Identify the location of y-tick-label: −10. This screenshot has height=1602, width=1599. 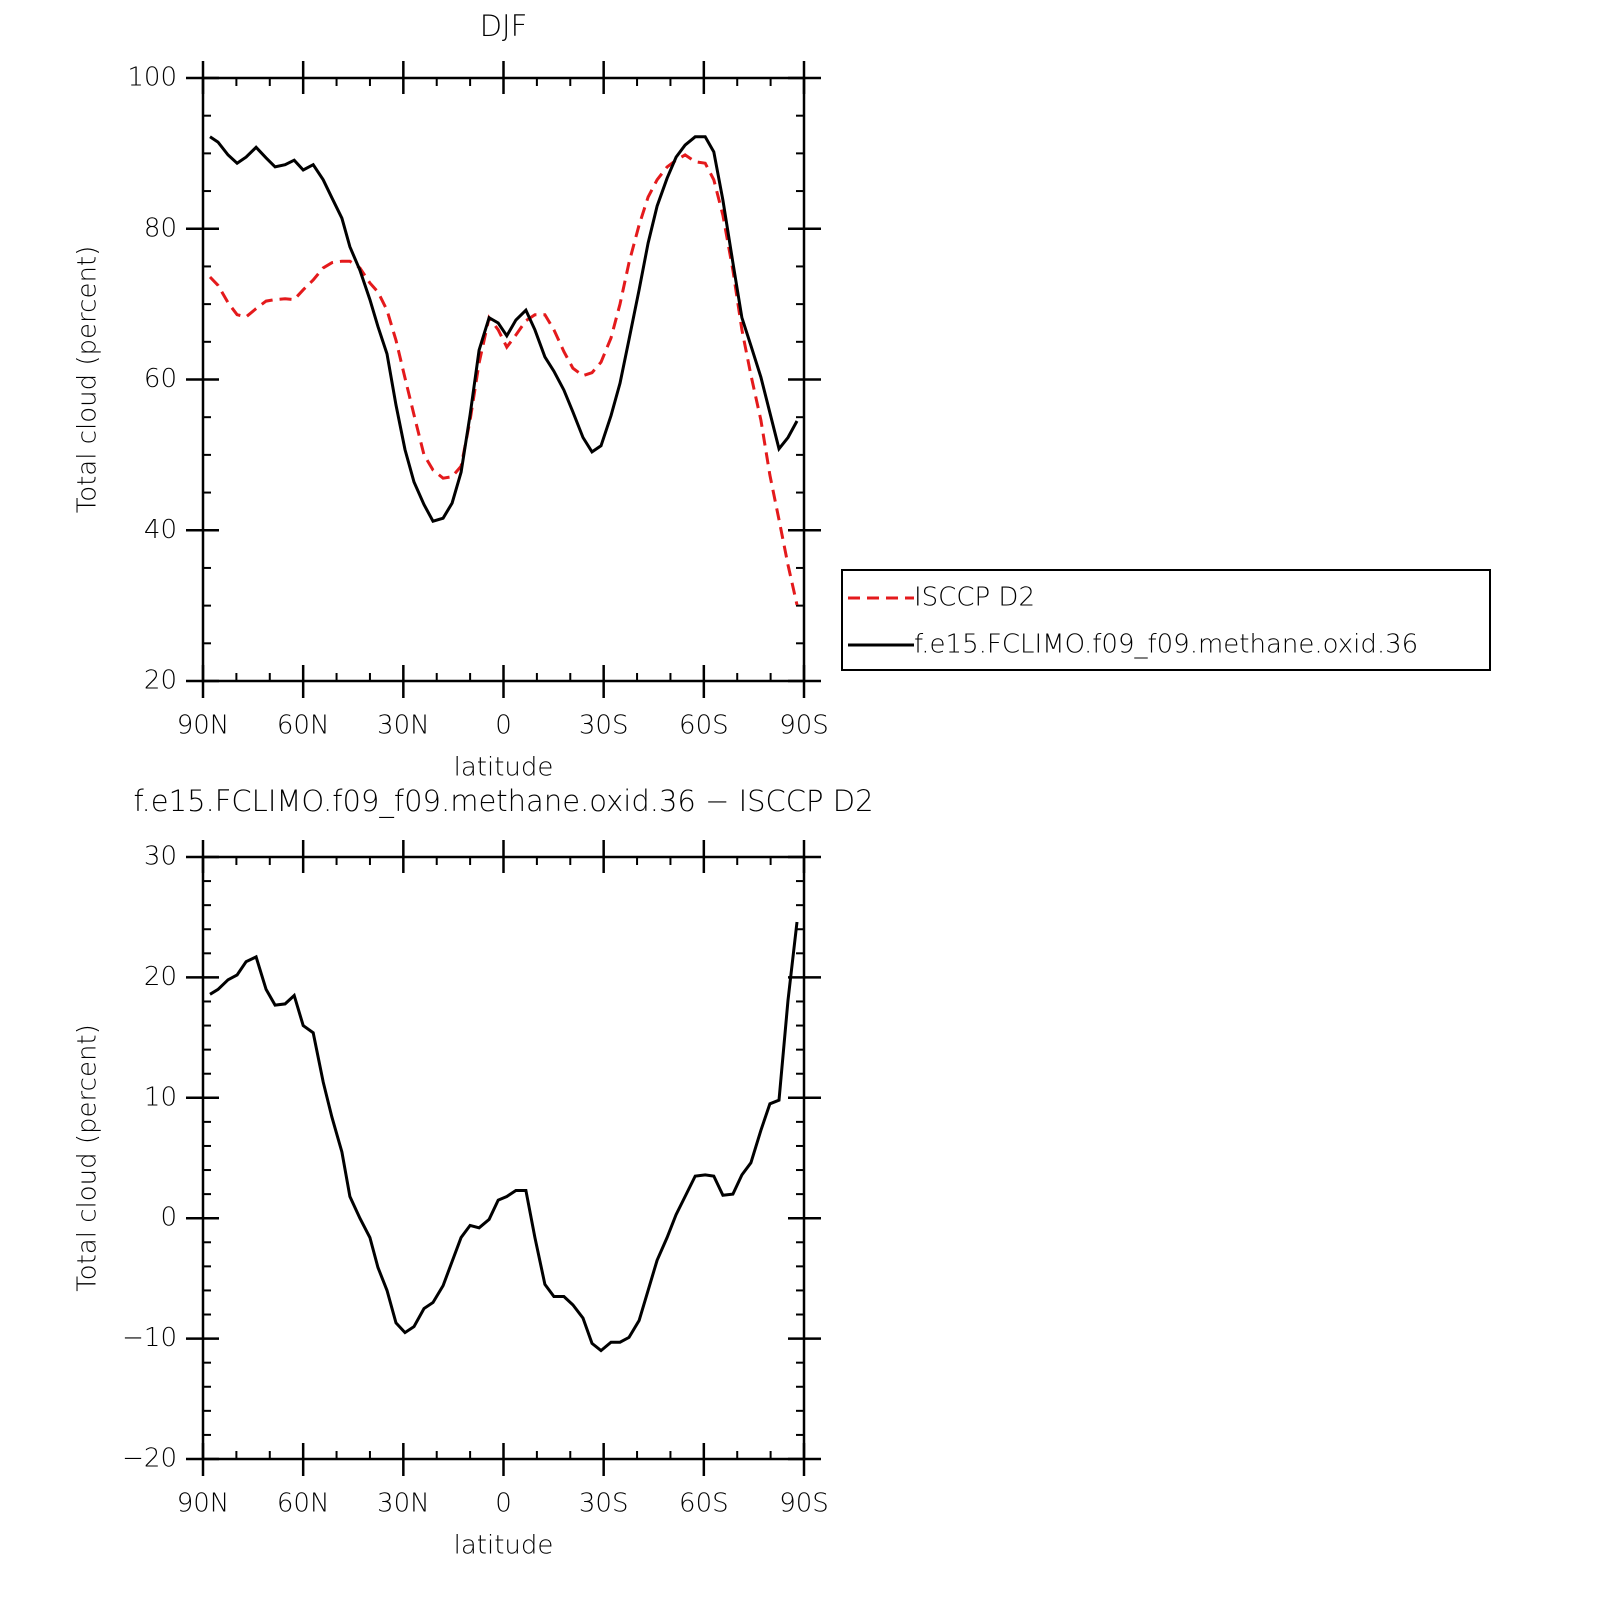
(149, 1338).